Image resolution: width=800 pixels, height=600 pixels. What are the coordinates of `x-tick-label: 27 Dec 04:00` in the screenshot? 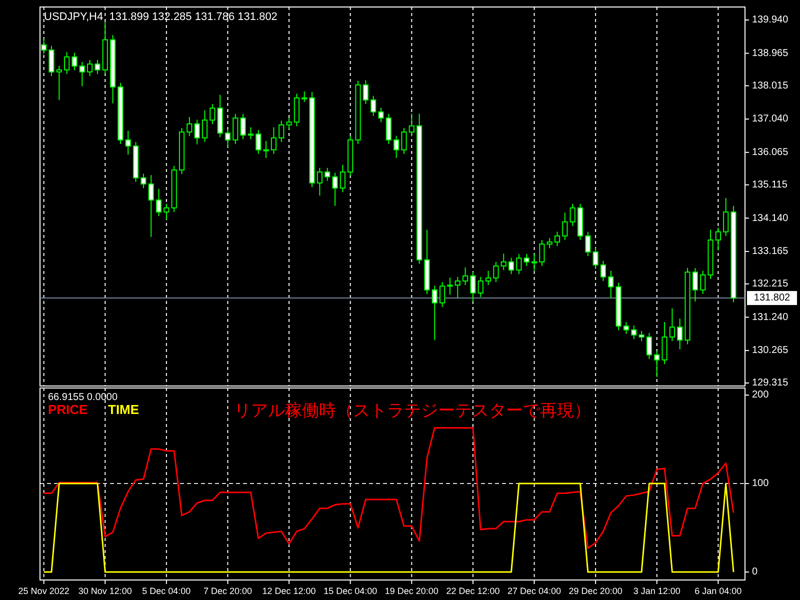 It's located at (534, 591).